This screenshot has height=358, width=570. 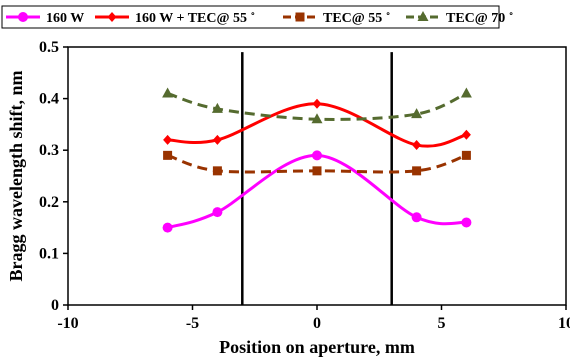 What do you see at coordinates (45, 18) in the screenshot?
I see `legend-item: 160 W` at bounding box center [45, 18].